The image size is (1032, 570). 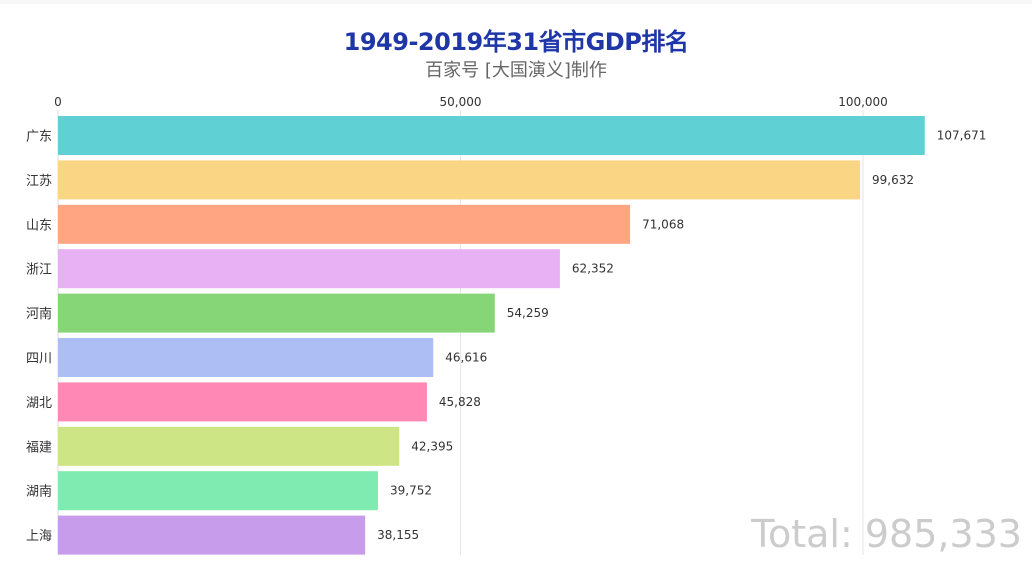 I want to click on category-label: 湖北, so click(x=39, y=403).